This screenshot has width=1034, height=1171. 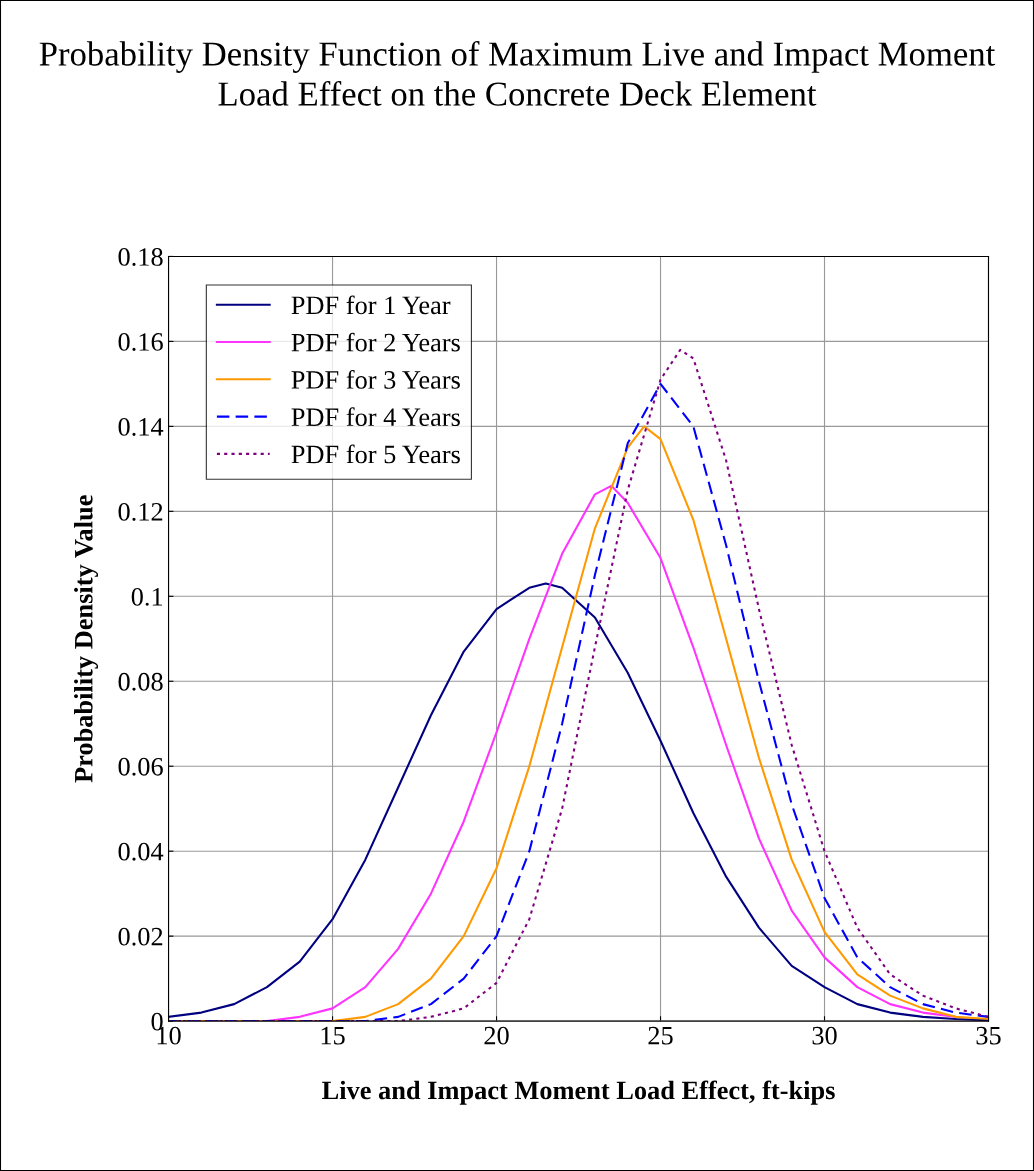 What do you see at coordinates (988, 1035) in the screenshot?
I see `x-tick-label: 35` at bounding box center [988, 1035].